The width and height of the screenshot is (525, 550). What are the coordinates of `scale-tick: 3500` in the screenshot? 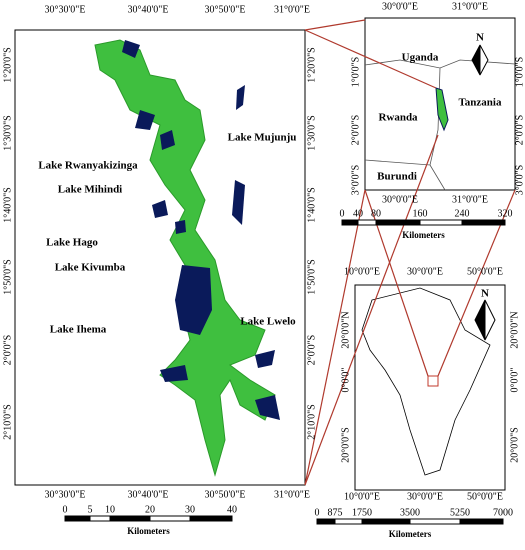 It's located at (410, 512).